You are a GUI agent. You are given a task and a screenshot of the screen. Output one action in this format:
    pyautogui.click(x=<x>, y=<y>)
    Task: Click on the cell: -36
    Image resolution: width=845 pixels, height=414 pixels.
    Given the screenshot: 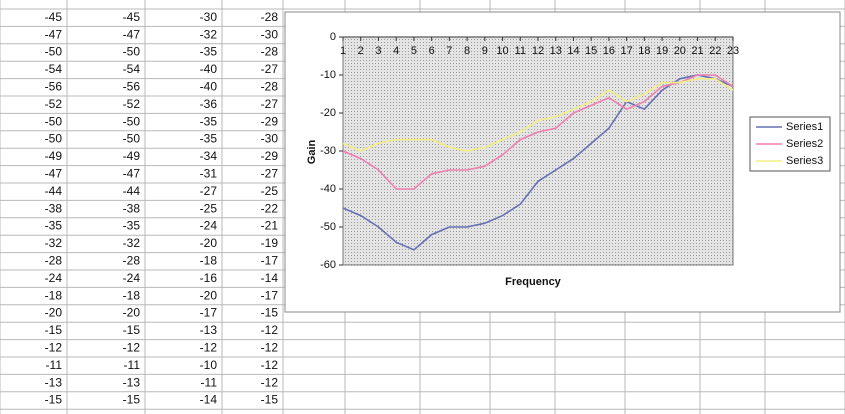 What is the action you would take?
    pyautogui.click(x=209, y=104)
    